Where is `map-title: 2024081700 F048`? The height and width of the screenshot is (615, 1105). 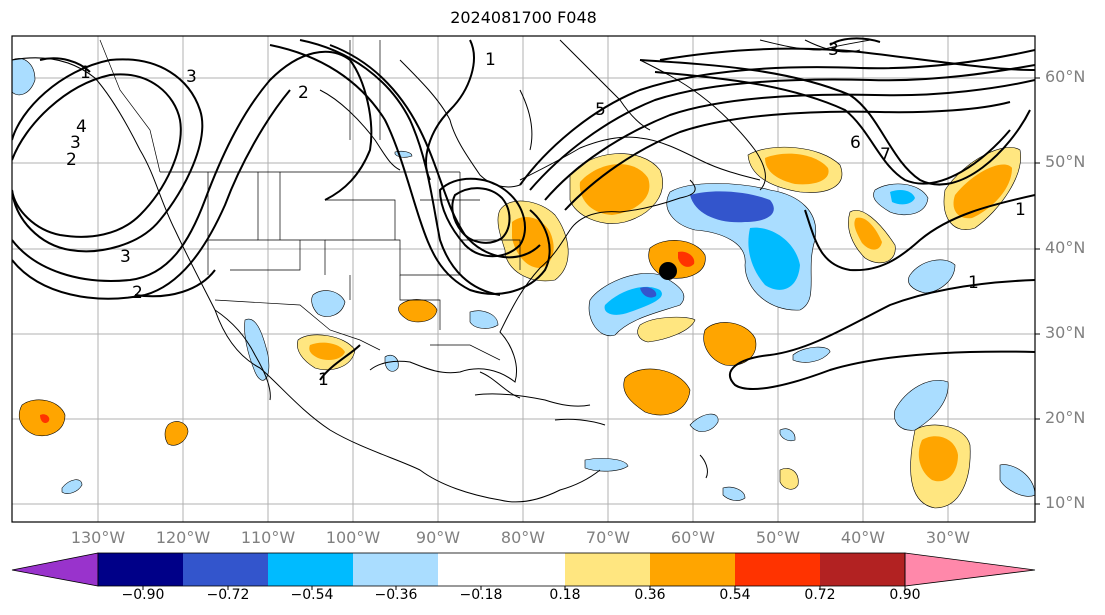
map-title: 2024081700 F048 is located at coordinates (523, 17).